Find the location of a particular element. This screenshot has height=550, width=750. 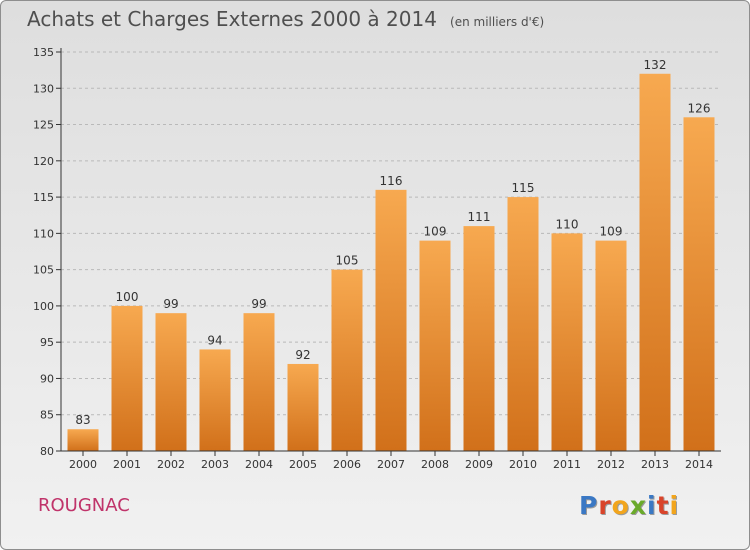

x-tick-label: 2011 is located at coordinates (567, 464).